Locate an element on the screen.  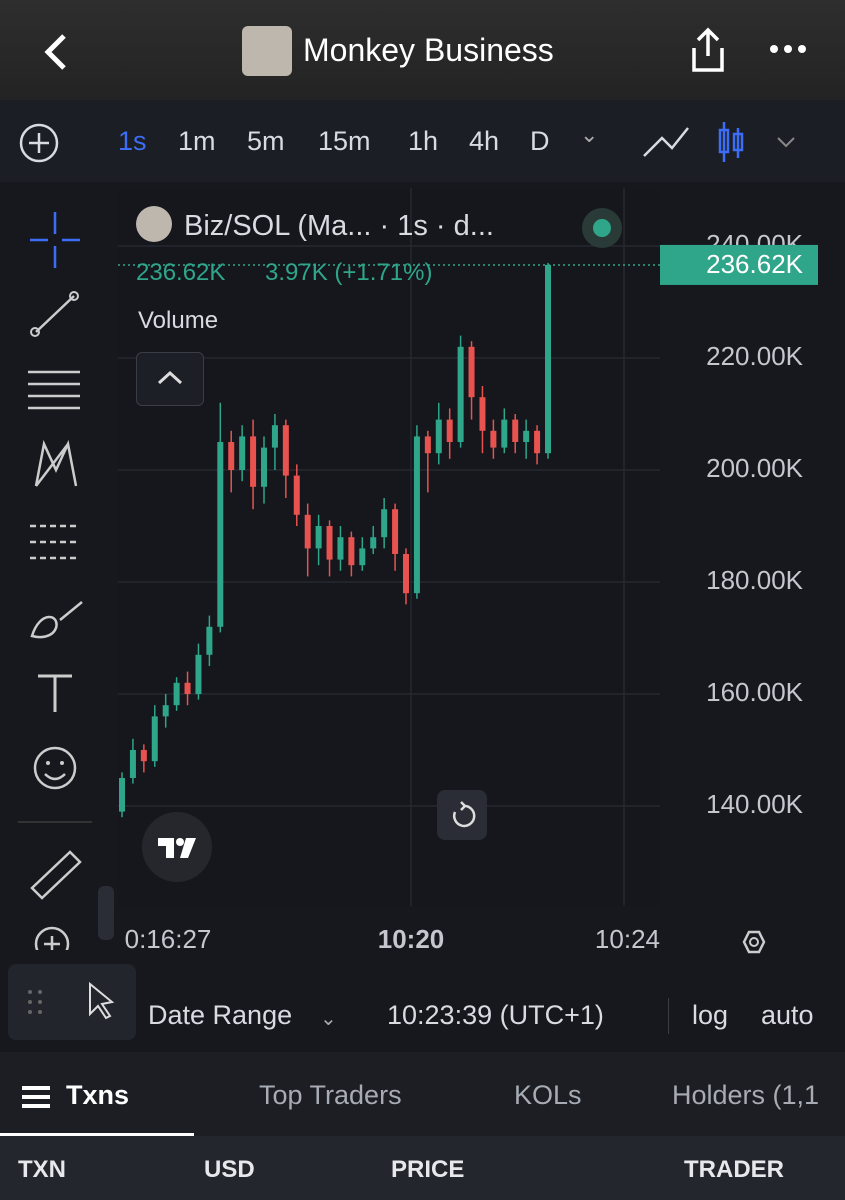
y-tick-label: 180.00K is located at coordinates (755, 580).